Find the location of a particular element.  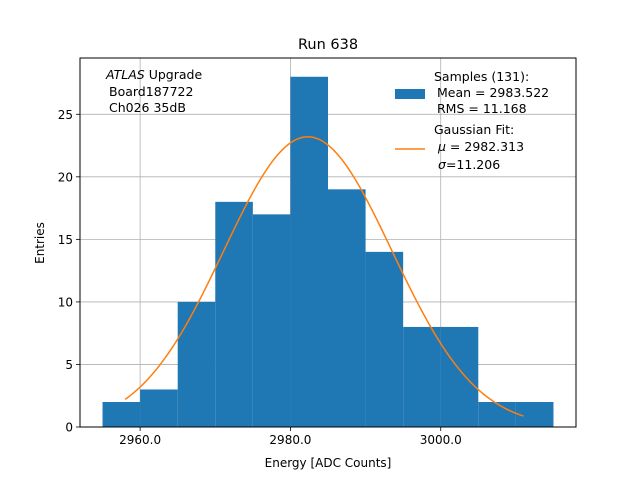

y-tick-label: 5 is located at coordinates (69, 365).